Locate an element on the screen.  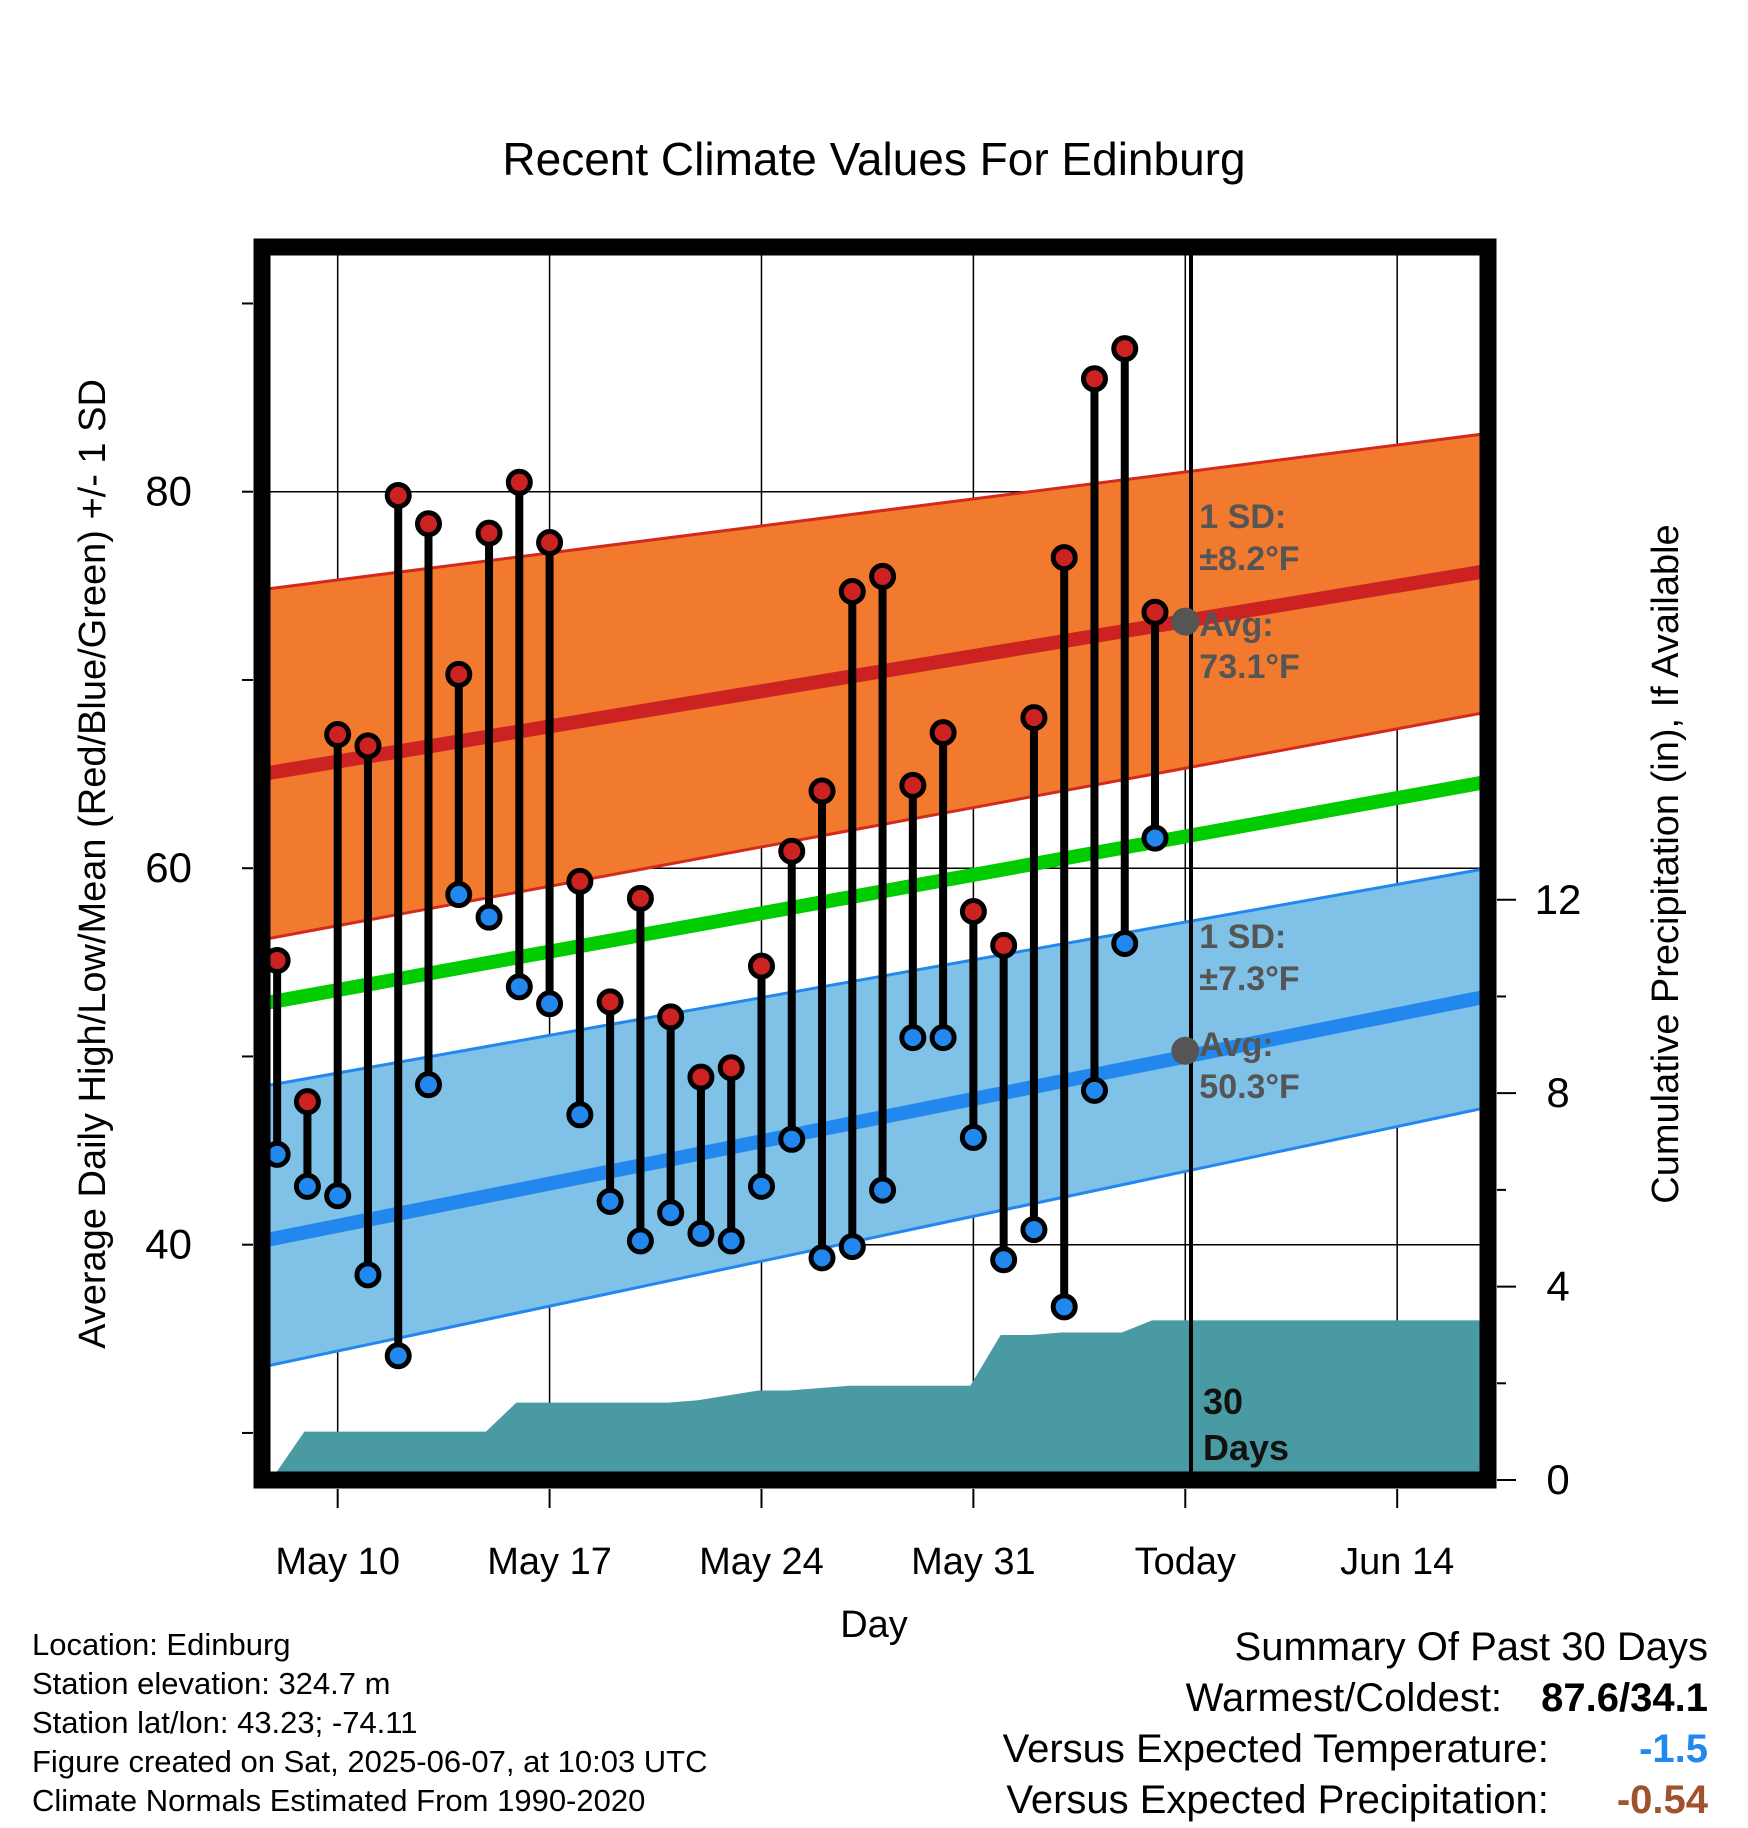
elevation-text: Station elevation: 324.7 m is located at coordinates (211, 1683).